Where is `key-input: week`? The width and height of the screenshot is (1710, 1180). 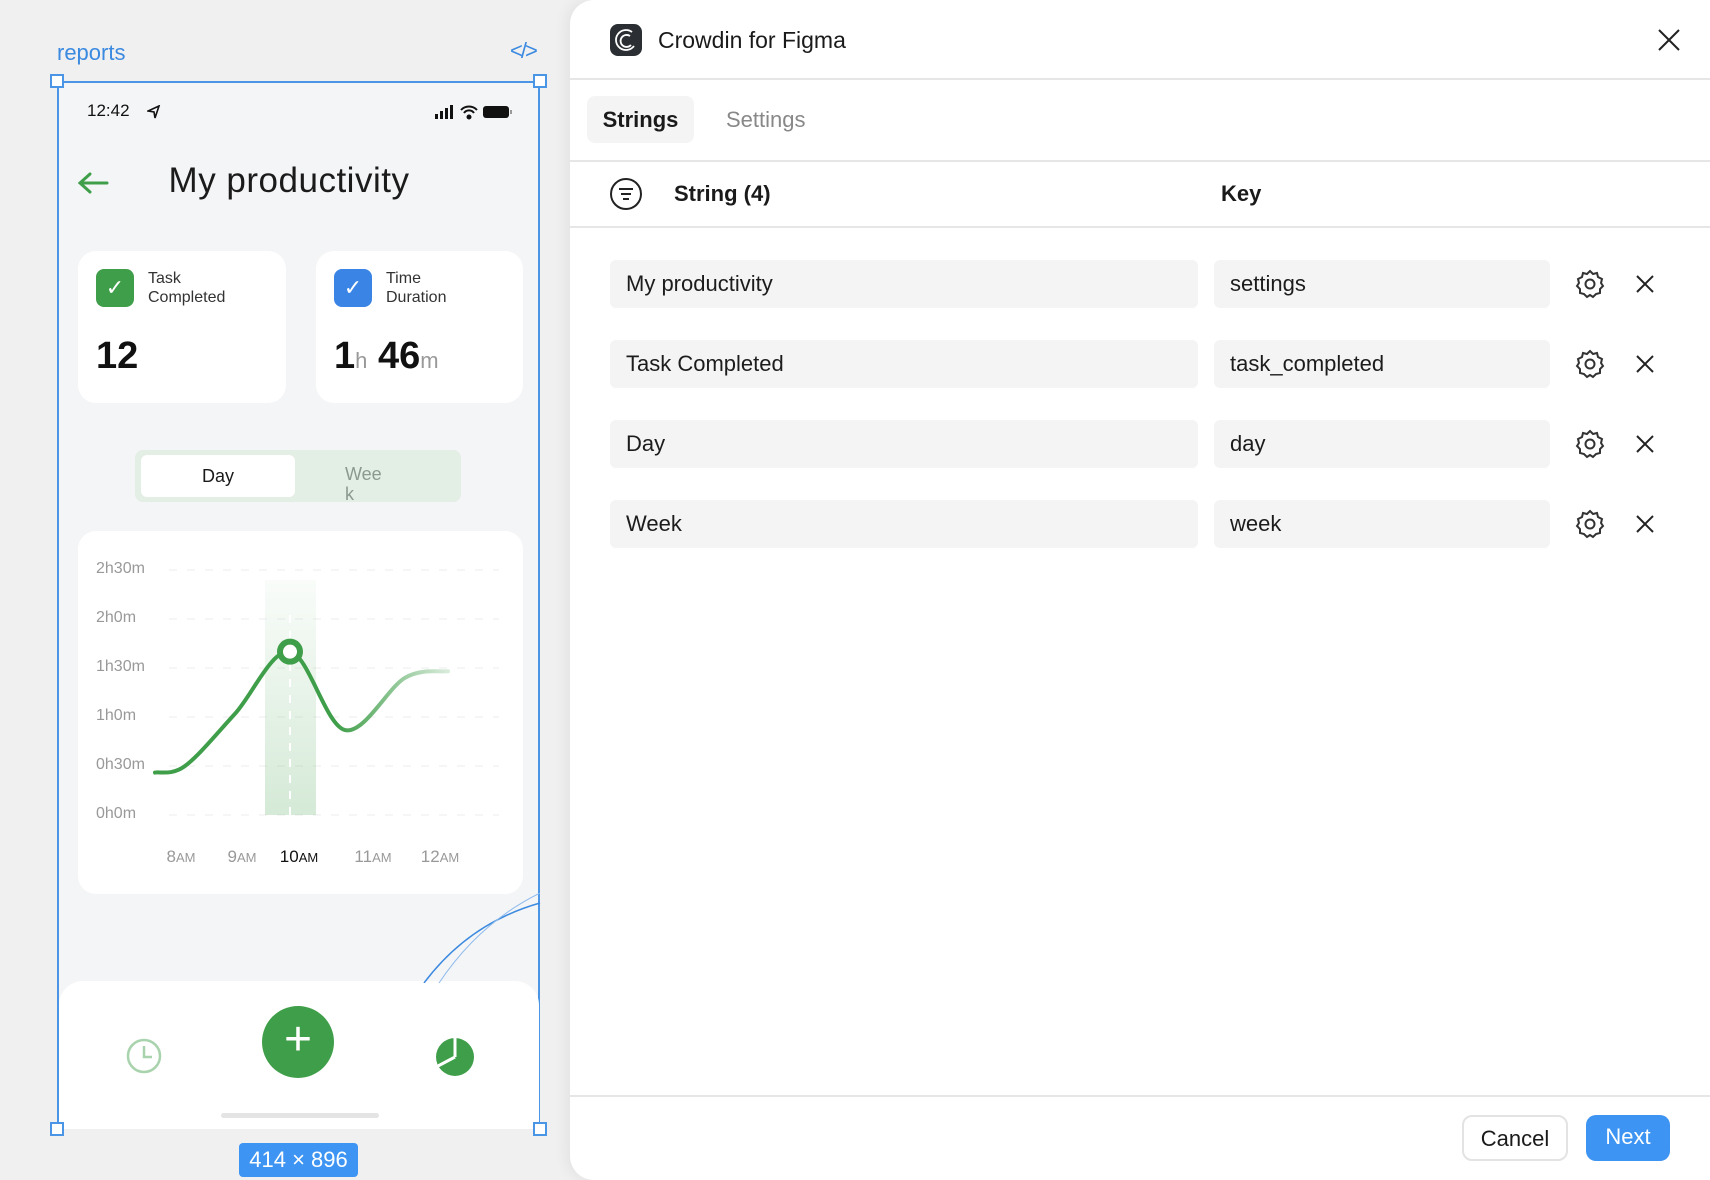 key-input: week is located at coordinates (1382, 524).